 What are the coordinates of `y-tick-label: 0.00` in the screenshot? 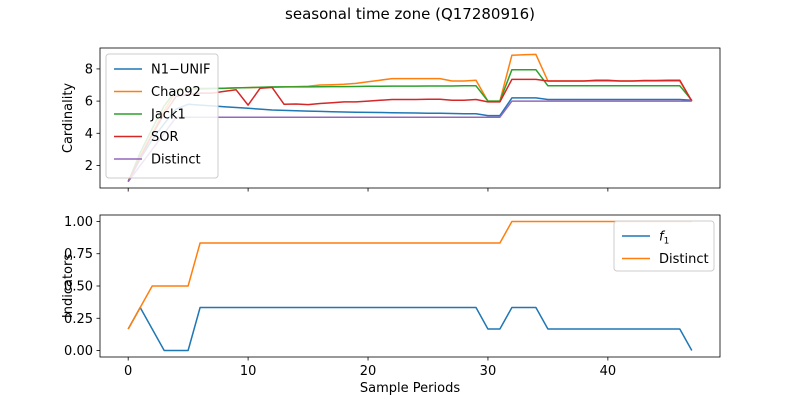 It's located at (78, 351).